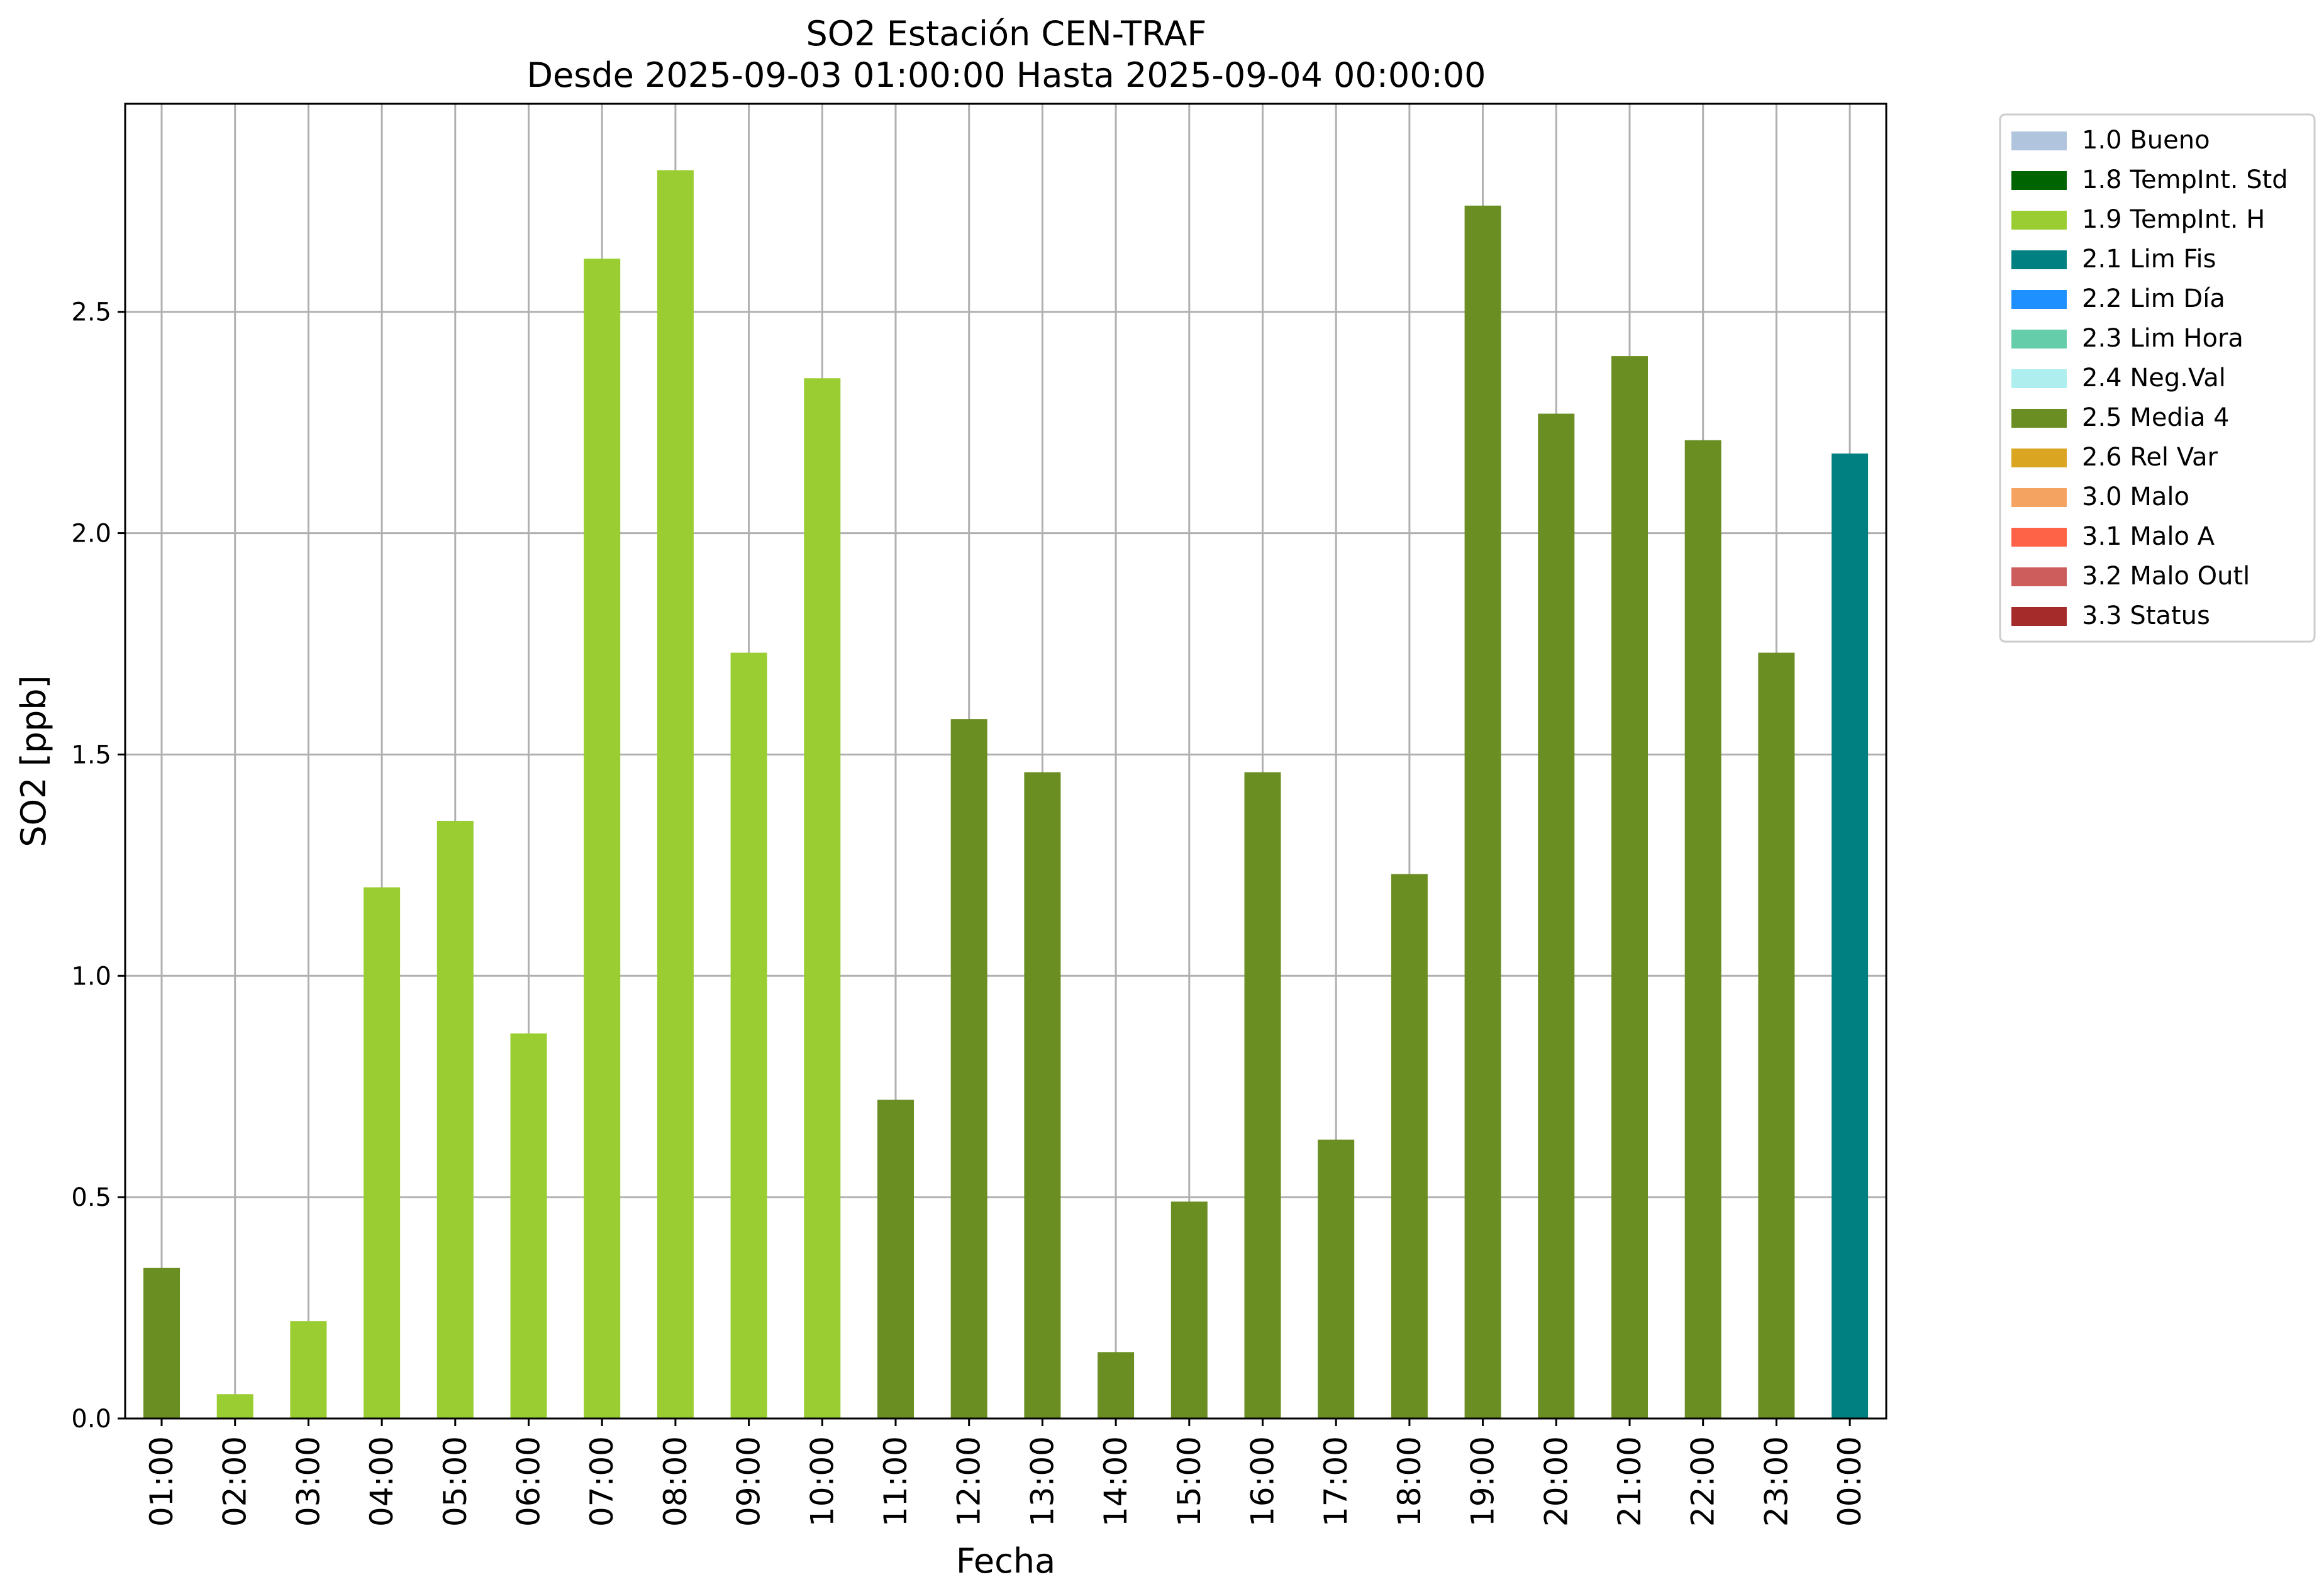 The width and height of the screenshot is (2324, 1594). I want to click on x-tick-label: 13:00, so click(1042, 1481).